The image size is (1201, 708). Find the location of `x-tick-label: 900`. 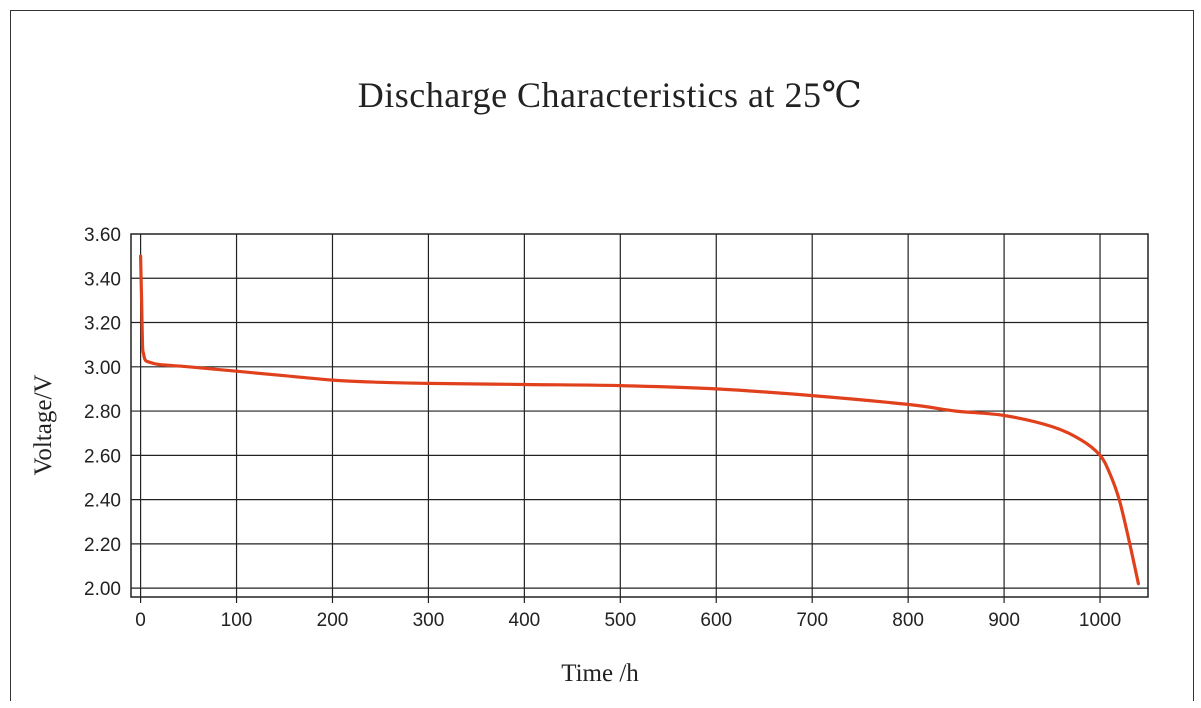

x-tick-label: 900 is located at coordinates (1004, 620).